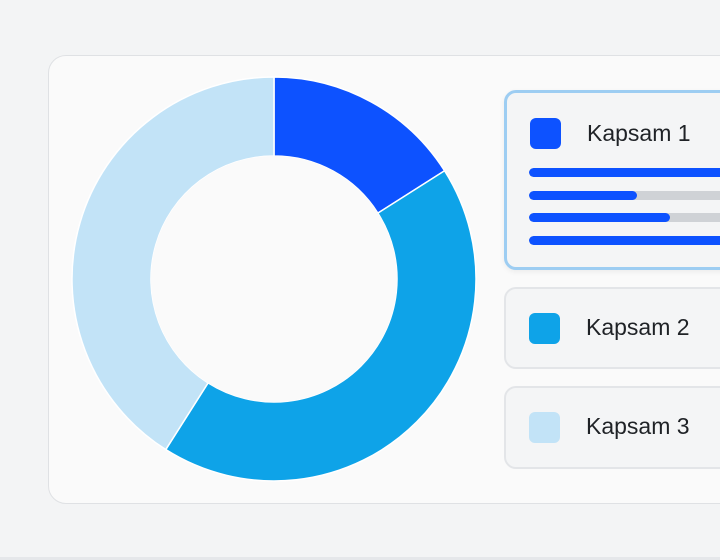  I want to click on legend-label-kapsam-2: Kapsam 2, so click(638, 327).